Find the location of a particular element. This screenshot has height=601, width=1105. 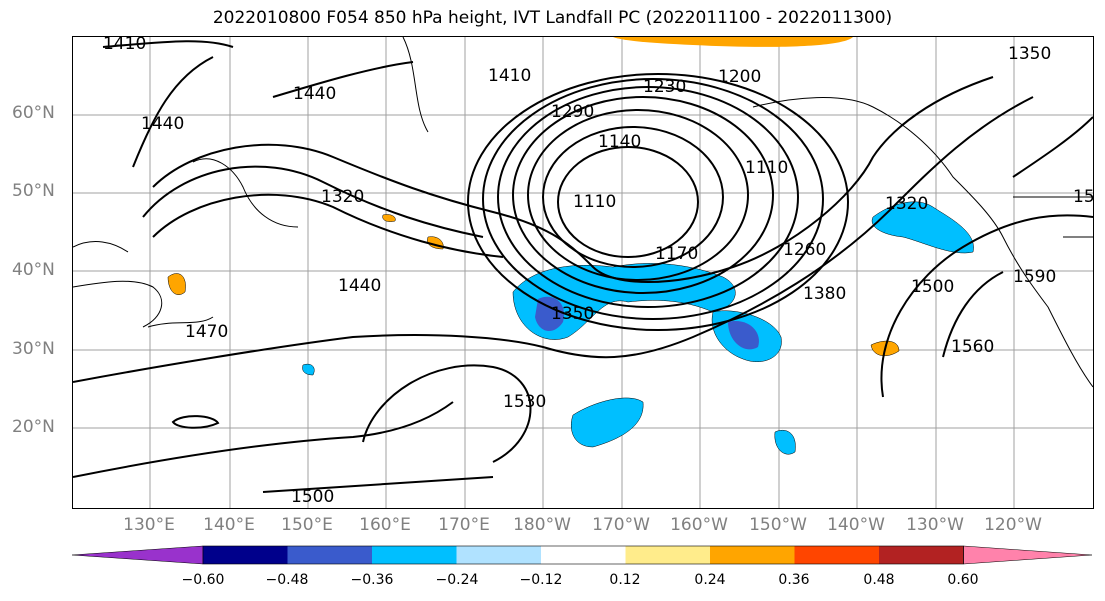

lon-label: 170°W is located at coordinates (621, 525).